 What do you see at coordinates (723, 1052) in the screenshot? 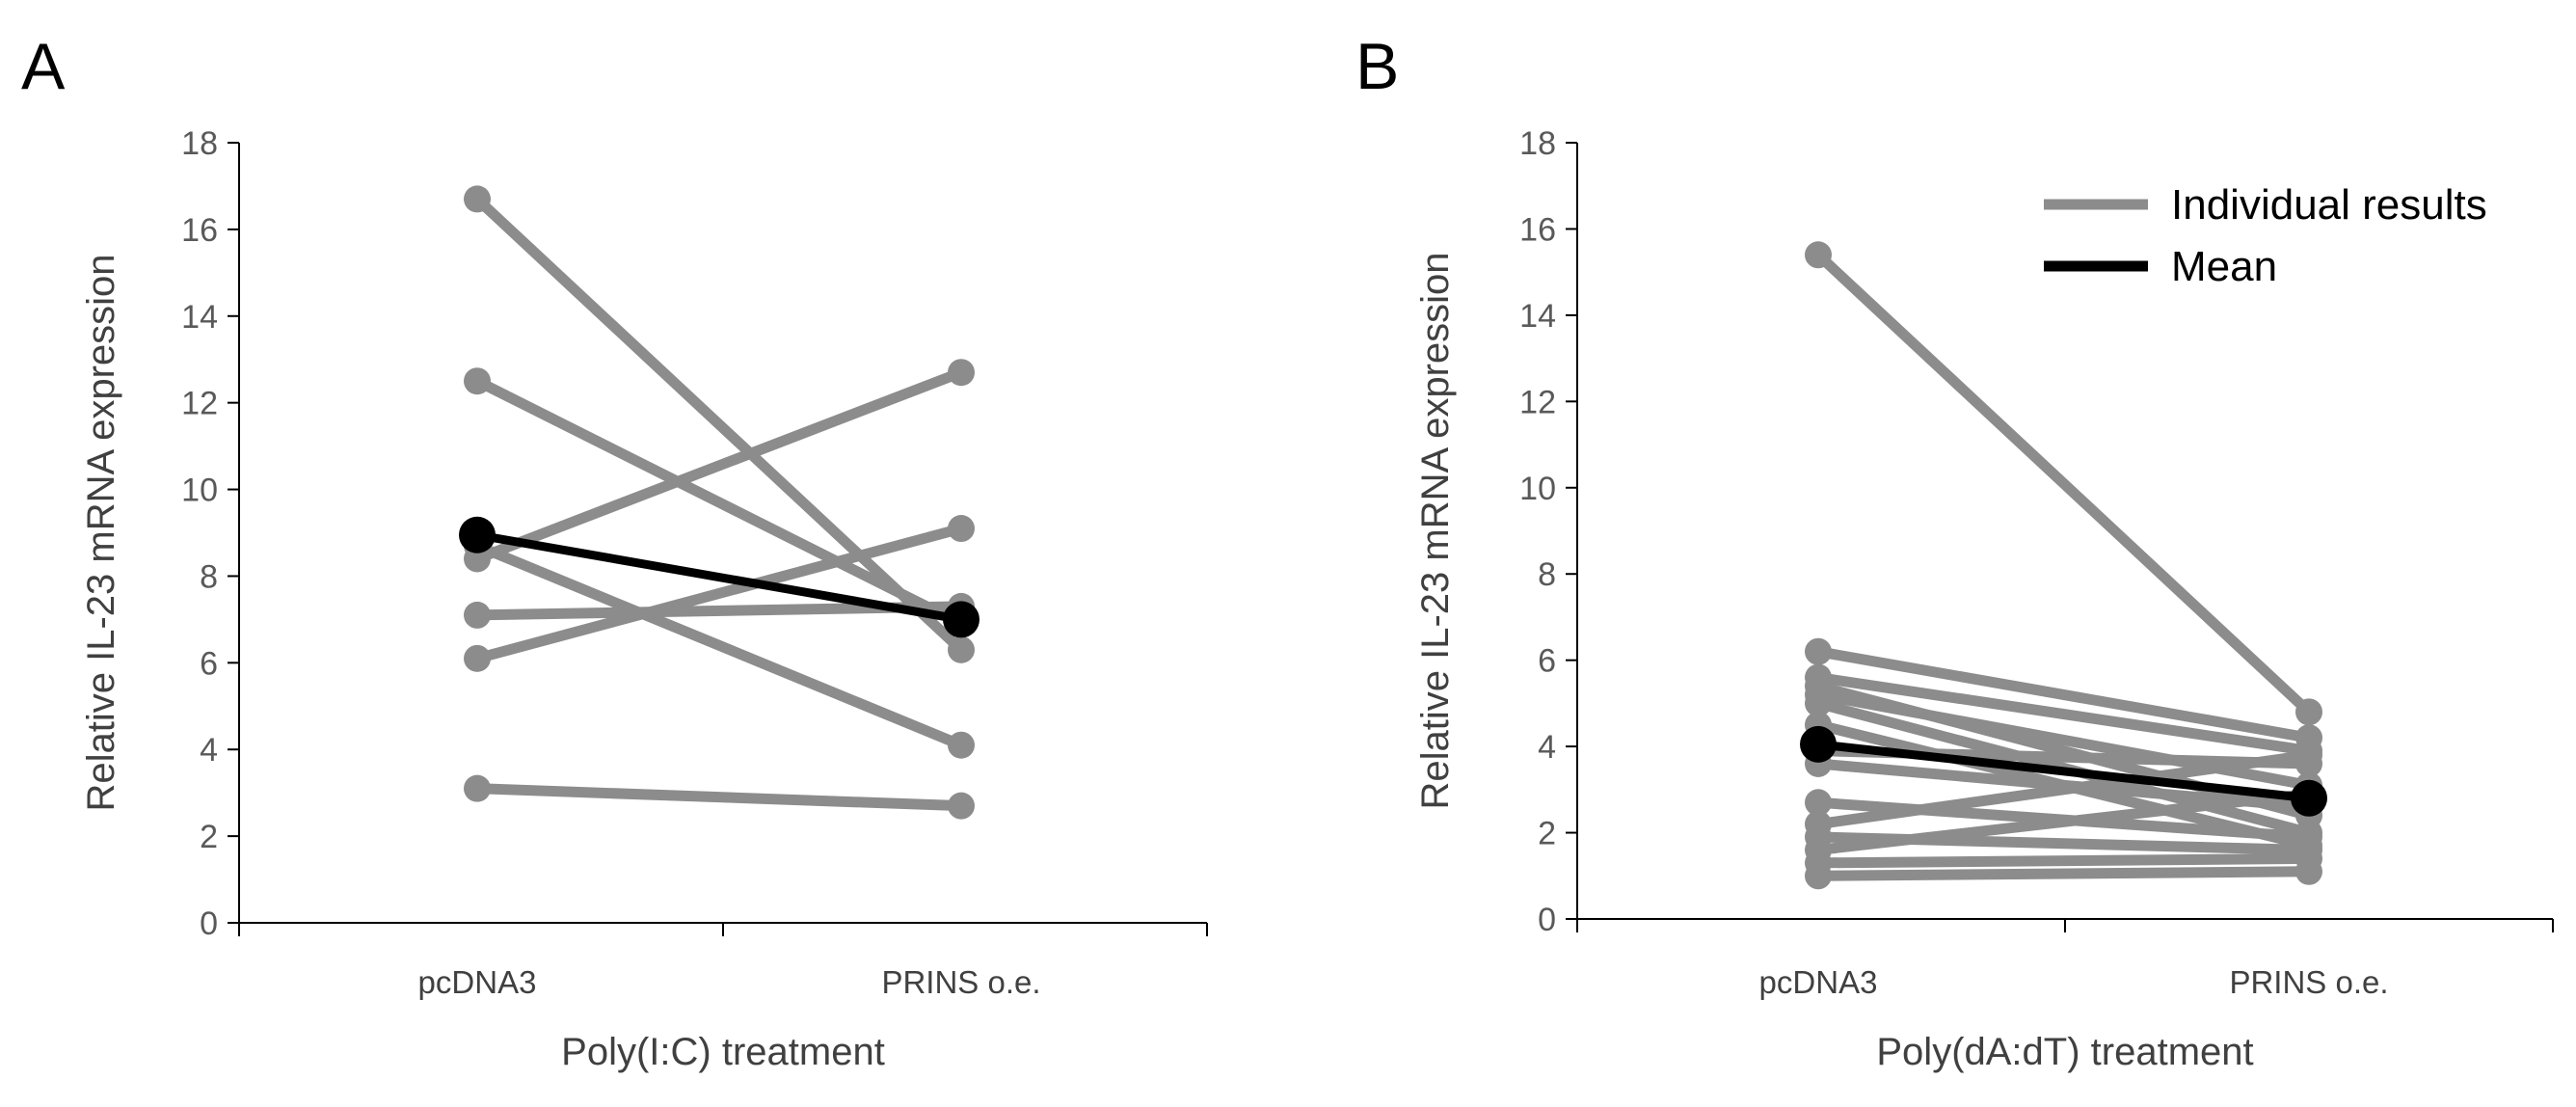
I see `x-axis-title: Poly(I:C) treatment` at bounding box center [723, 1052].